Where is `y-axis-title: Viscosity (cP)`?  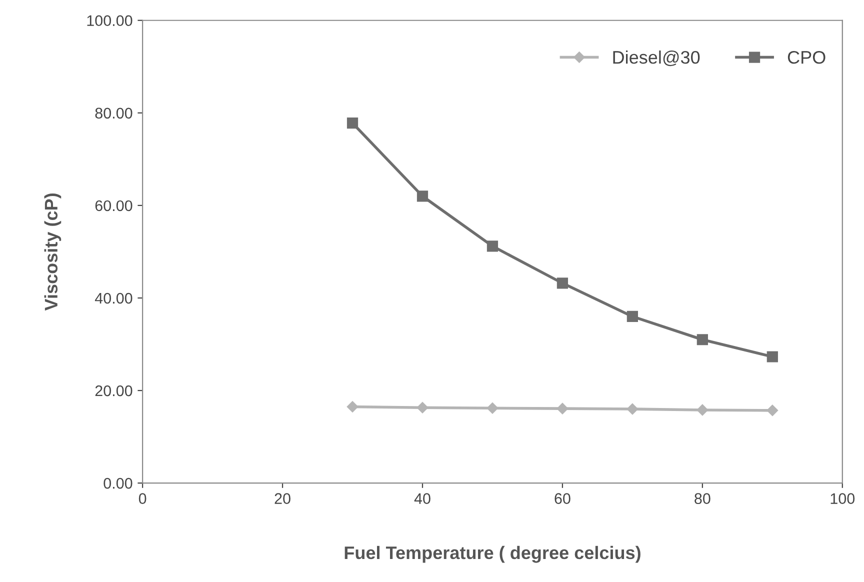 y-axis-title: Viscosity (cP) is located at coordinates (53, 252).